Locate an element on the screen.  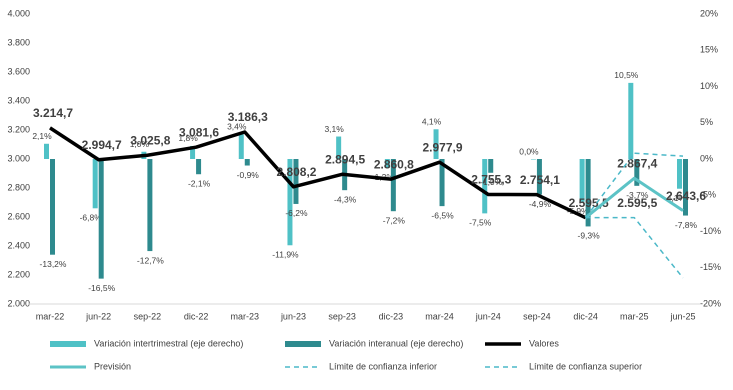
x-tick-label: mar-24 is located at coordinates (439, 316).